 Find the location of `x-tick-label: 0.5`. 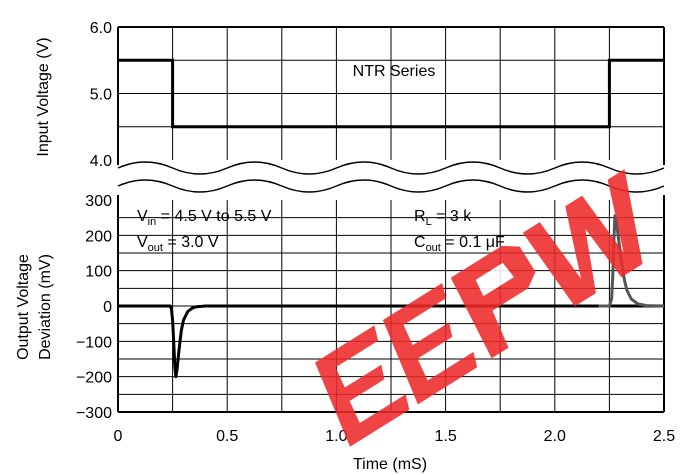

x-tick-label: 0.5 is located at coordinates (227, 436).